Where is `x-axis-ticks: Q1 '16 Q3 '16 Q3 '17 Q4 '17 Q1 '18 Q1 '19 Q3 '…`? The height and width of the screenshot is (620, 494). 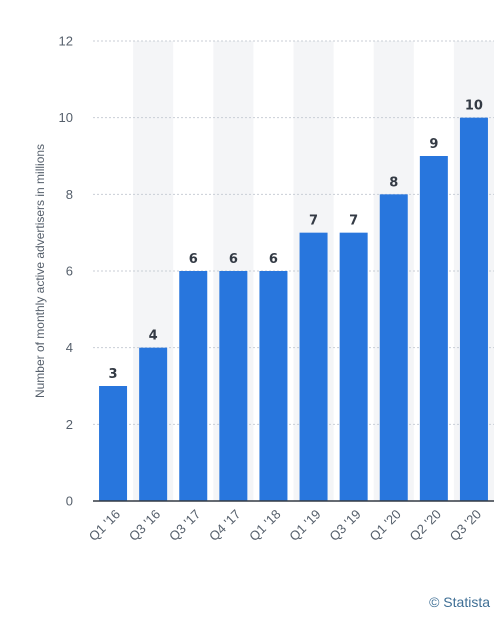
x-axis-ticks: Q1 '16 Q3 '16 Q3 '17 Q4 '17 Q1 '18 Q1 '19 Q3 '… is located at coordinates (285, 525).